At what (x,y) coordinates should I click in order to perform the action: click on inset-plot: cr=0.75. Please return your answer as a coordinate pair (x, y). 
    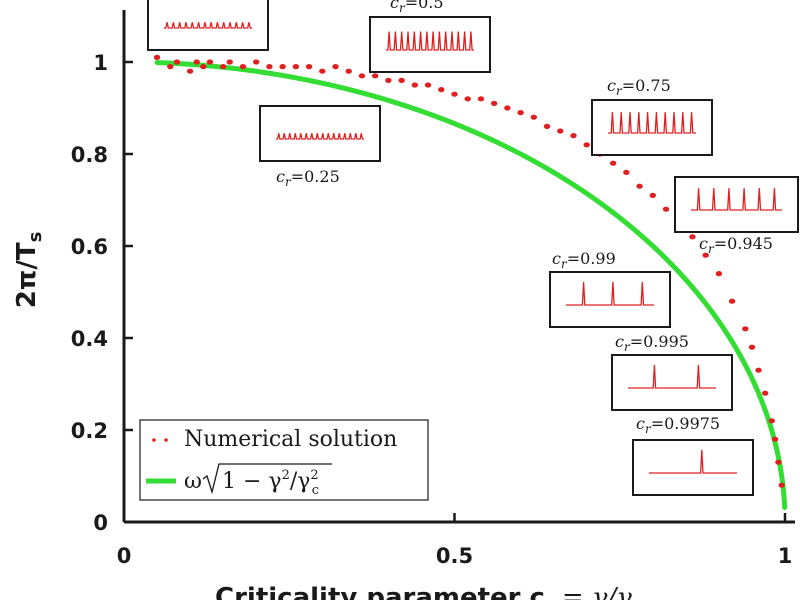
    Looking at the image, I should click on (652, 116).